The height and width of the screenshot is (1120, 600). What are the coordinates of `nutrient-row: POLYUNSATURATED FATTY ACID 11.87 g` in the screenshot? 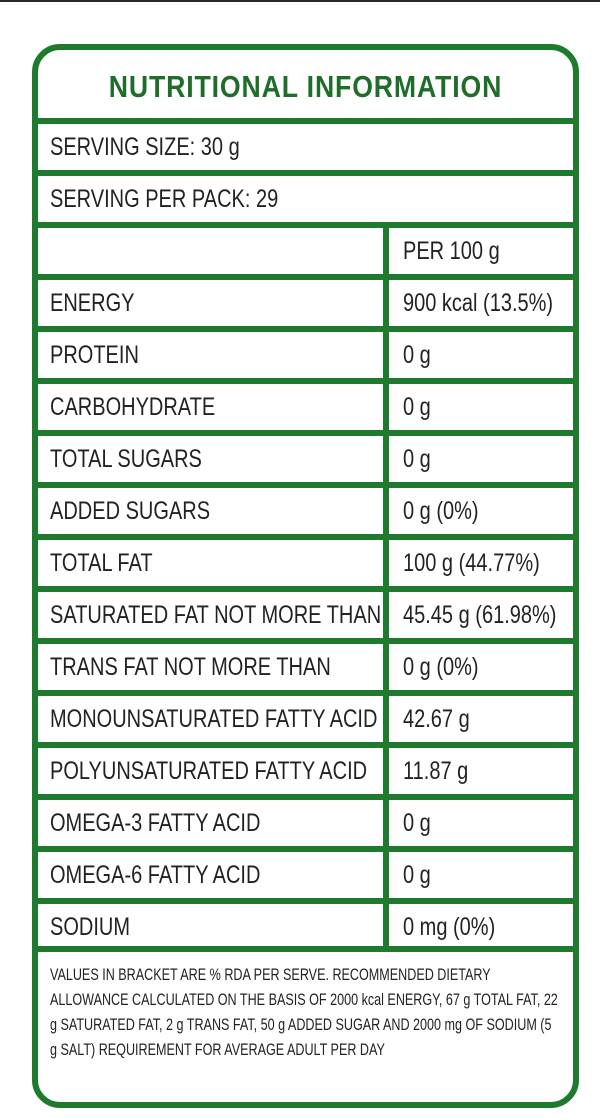 It's located at (305, 768).